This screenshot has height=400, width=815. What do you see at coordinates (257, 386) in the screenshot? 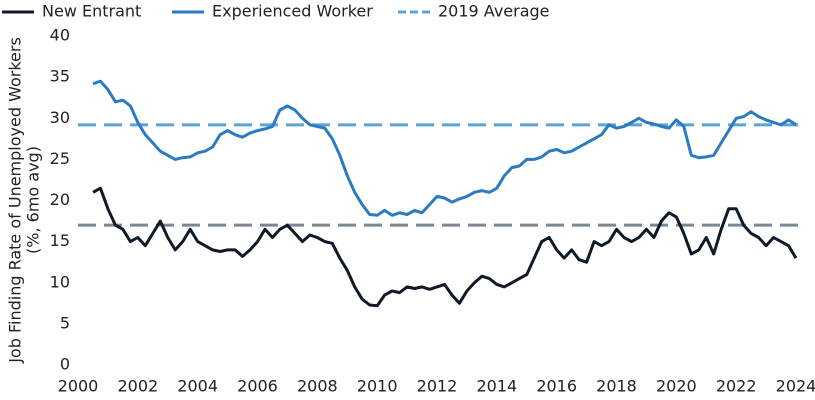
I see `x-tick-label: 2006` at bounding box center [257, 386].